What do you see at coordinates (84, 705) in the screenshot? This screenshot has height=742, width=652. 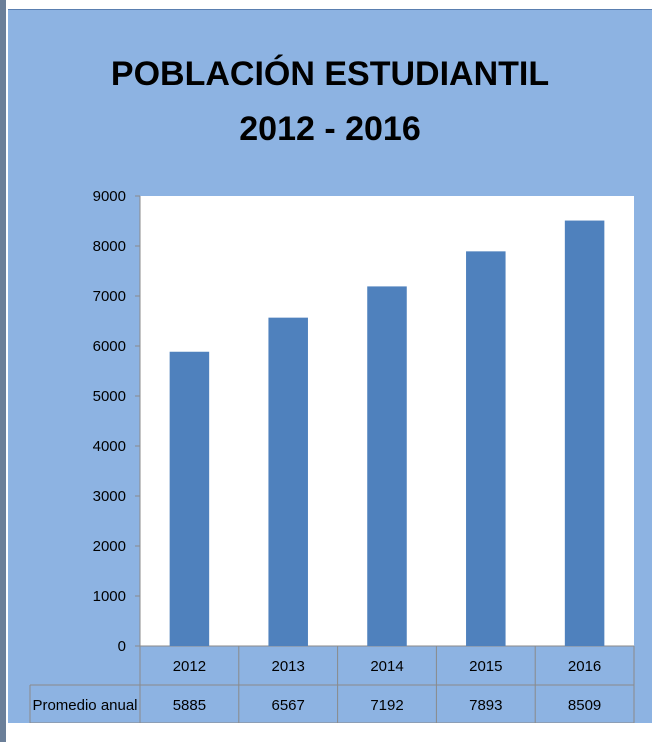 I see `series-name-cell: Promedio anual` at bounding box center [84, 705].